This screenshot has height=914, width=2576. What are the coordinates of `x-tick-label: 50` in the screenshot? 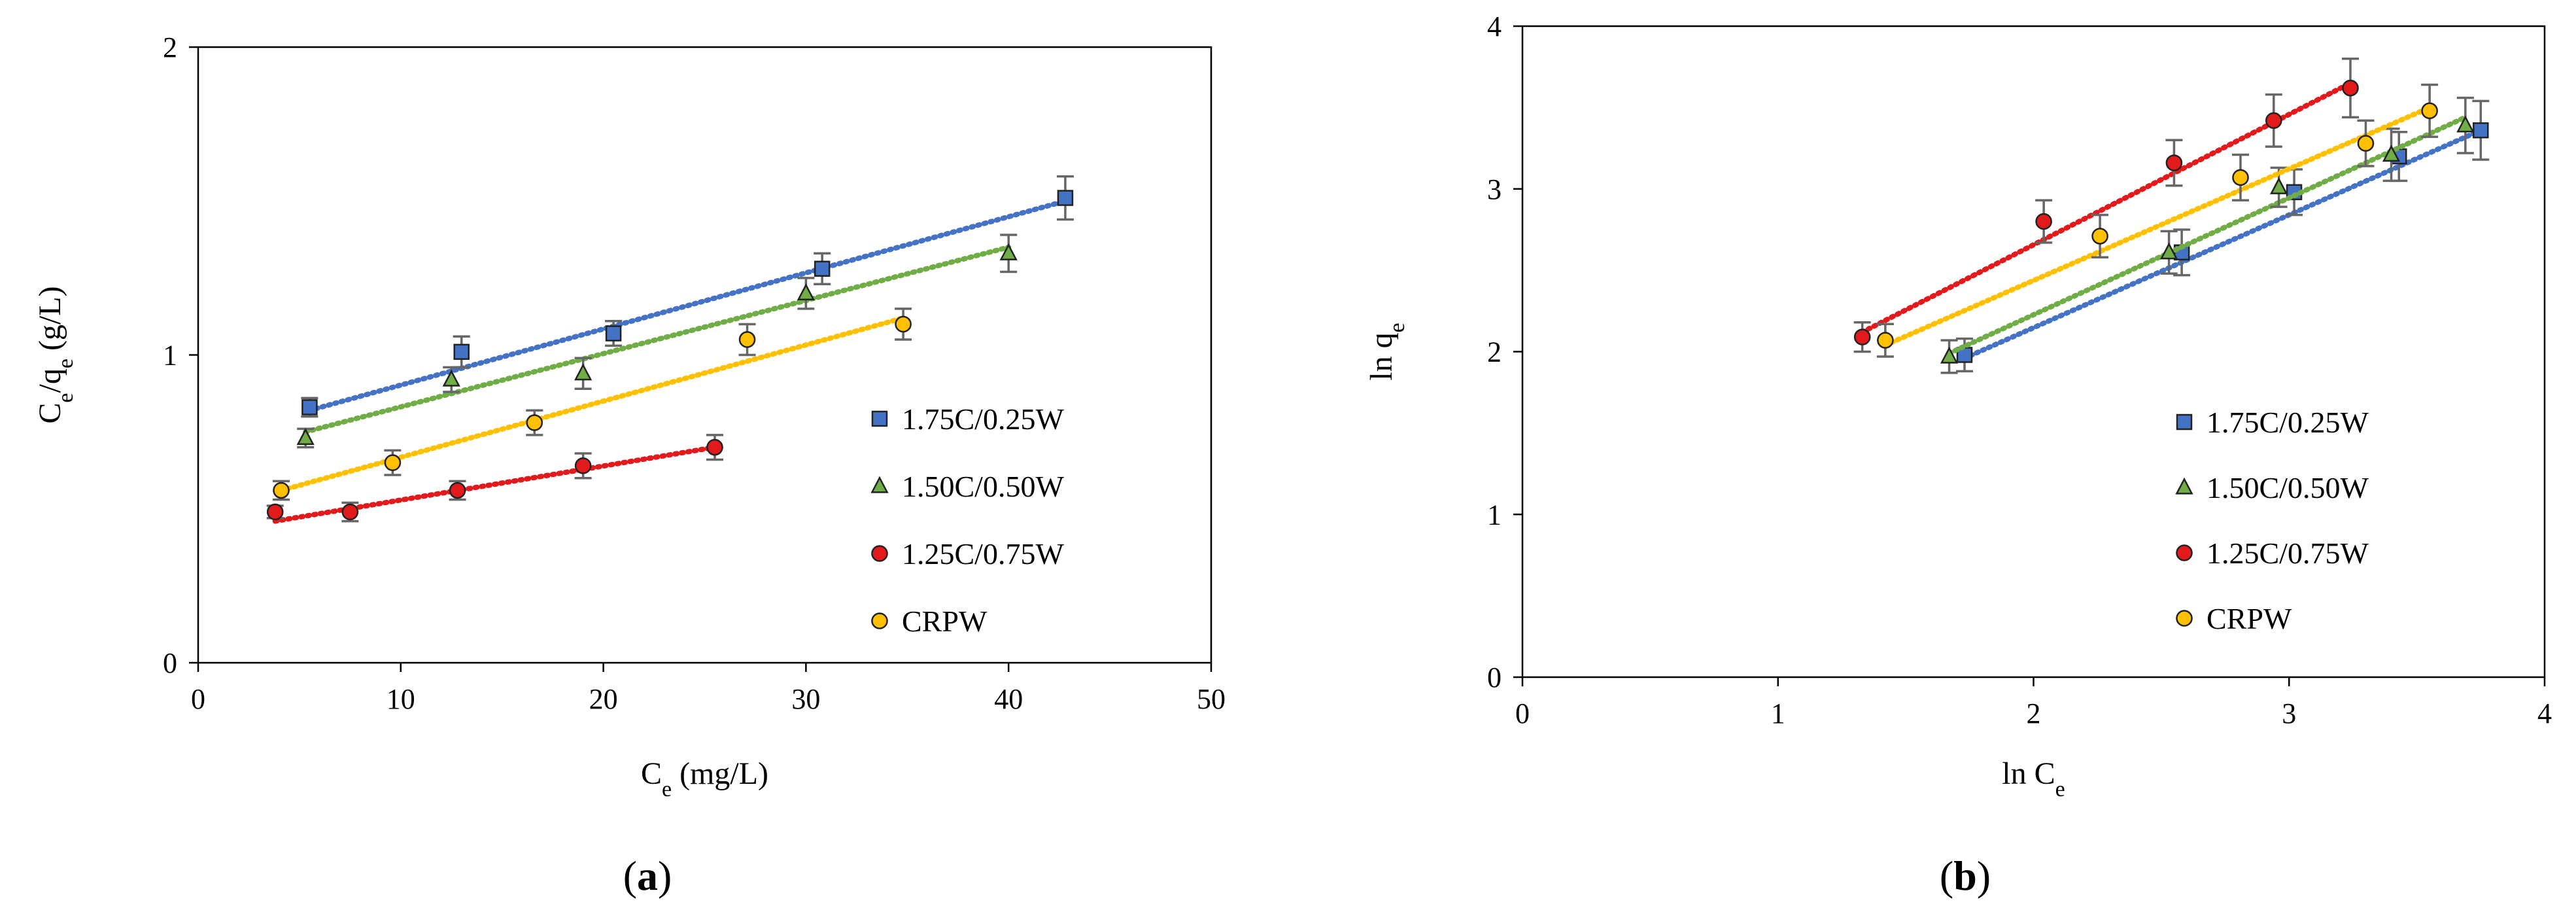 It's located at (1212, 699).